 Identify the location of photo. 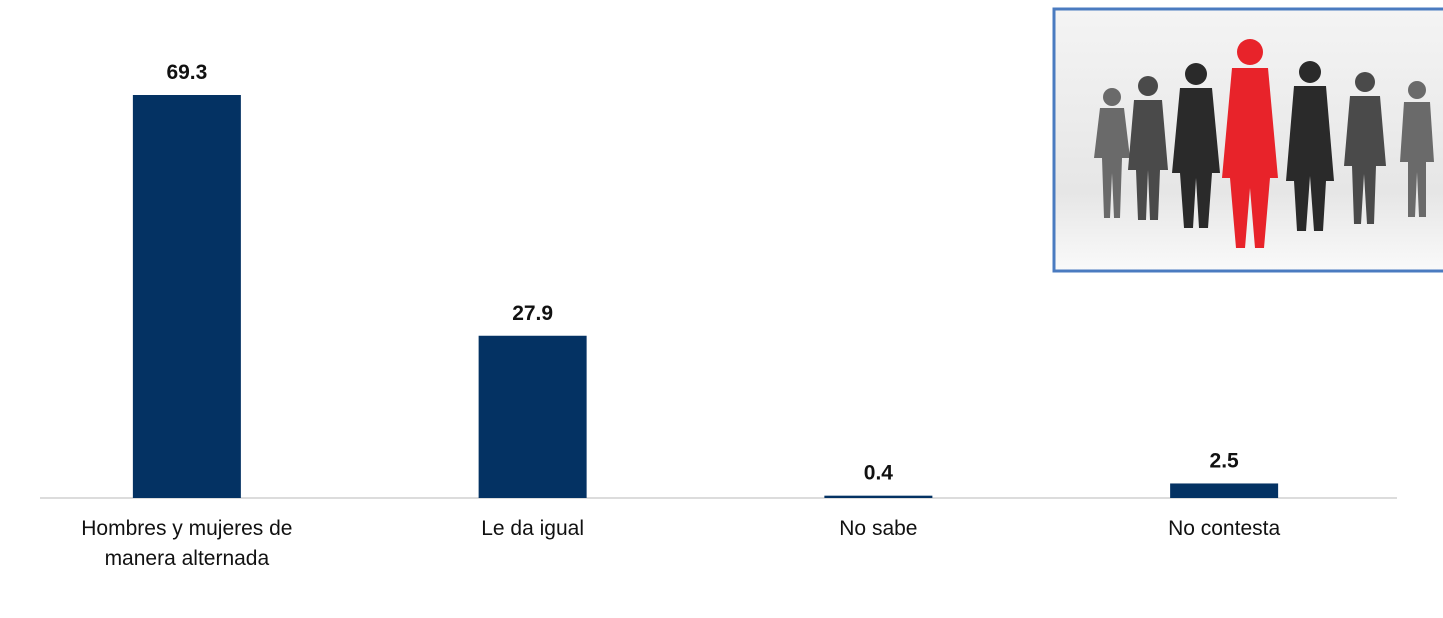
(1247, 140).